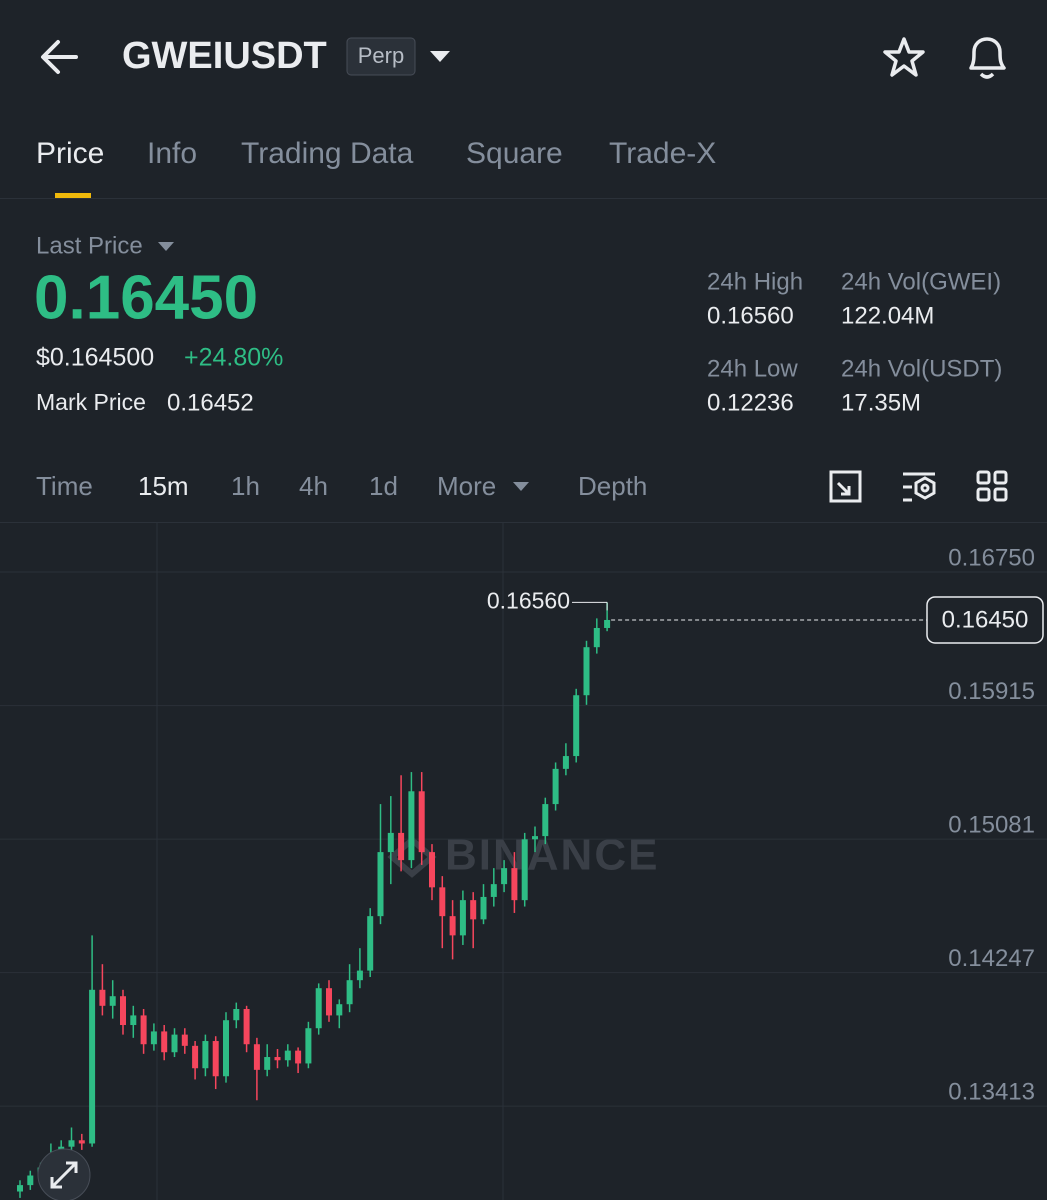 This screenshot has height=1200, width=1047. I want to click on usd-price: $0.164500, so click(95, 358).